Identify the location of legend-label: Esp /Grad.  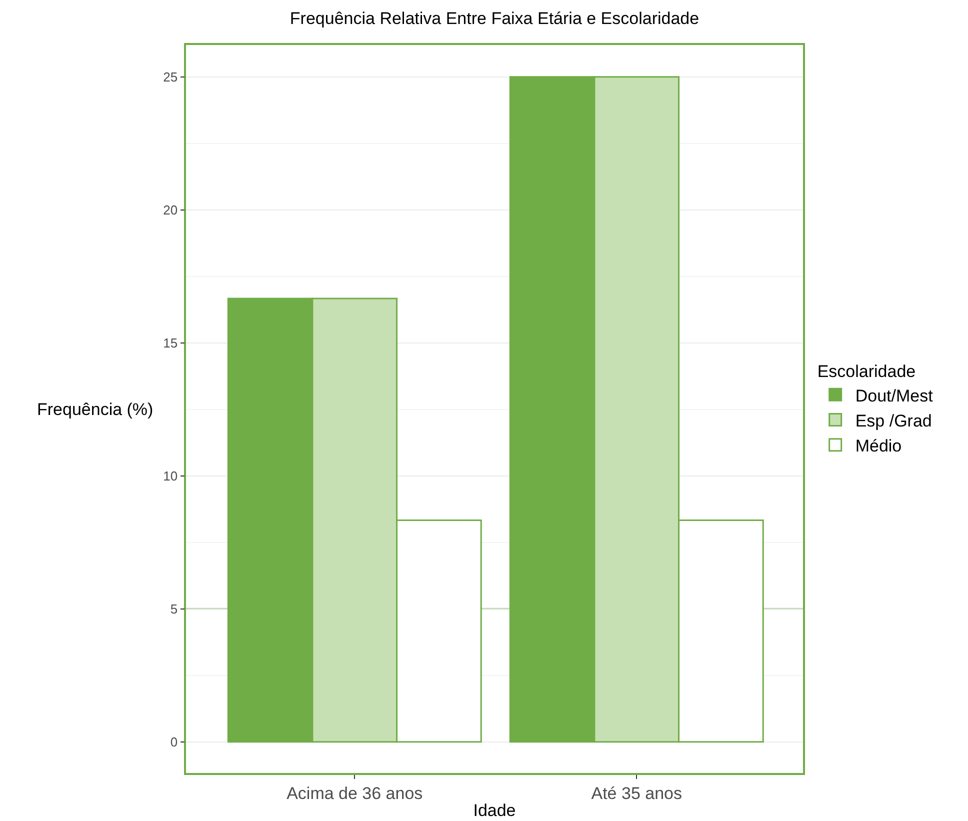
(893, 420).